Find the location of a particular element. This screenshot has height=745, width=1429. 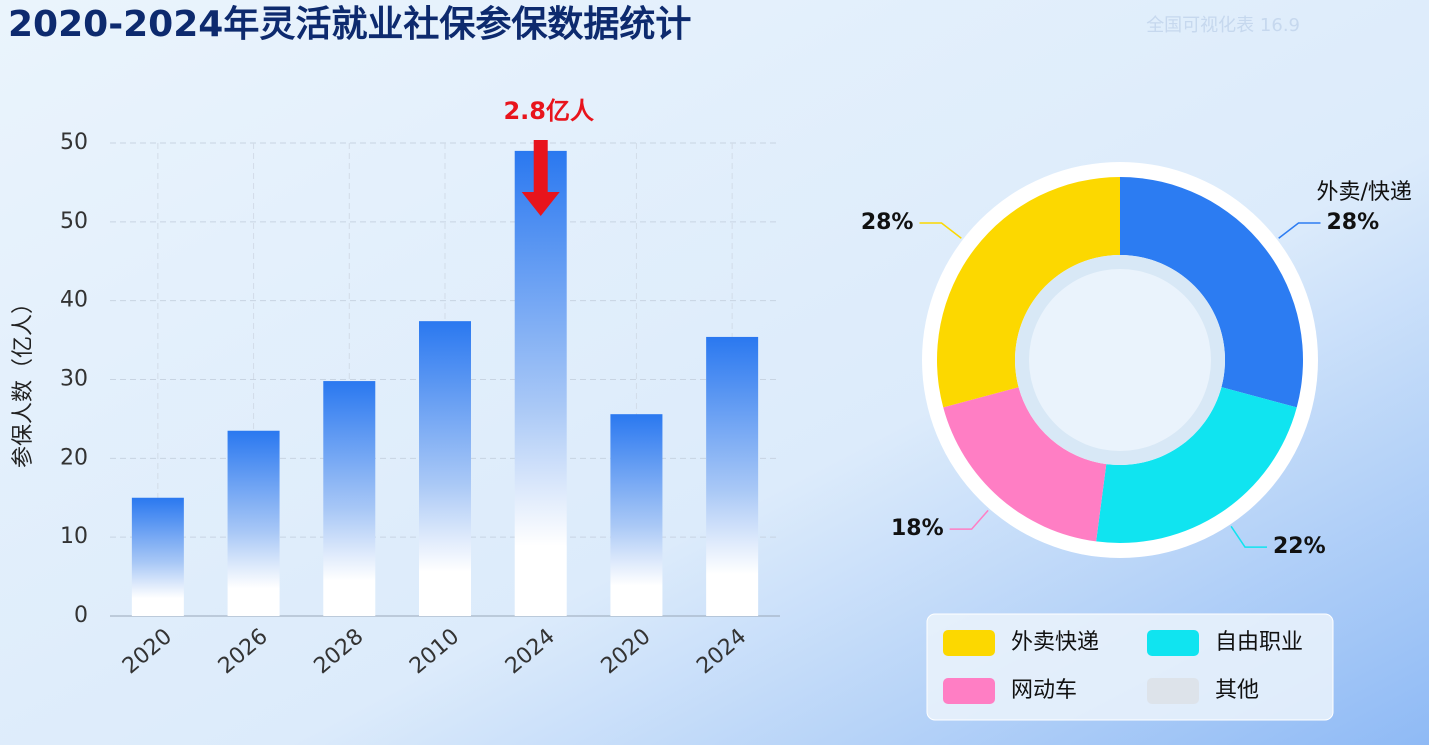

y-tick-label: 40 is located at coordinates (74, 300).